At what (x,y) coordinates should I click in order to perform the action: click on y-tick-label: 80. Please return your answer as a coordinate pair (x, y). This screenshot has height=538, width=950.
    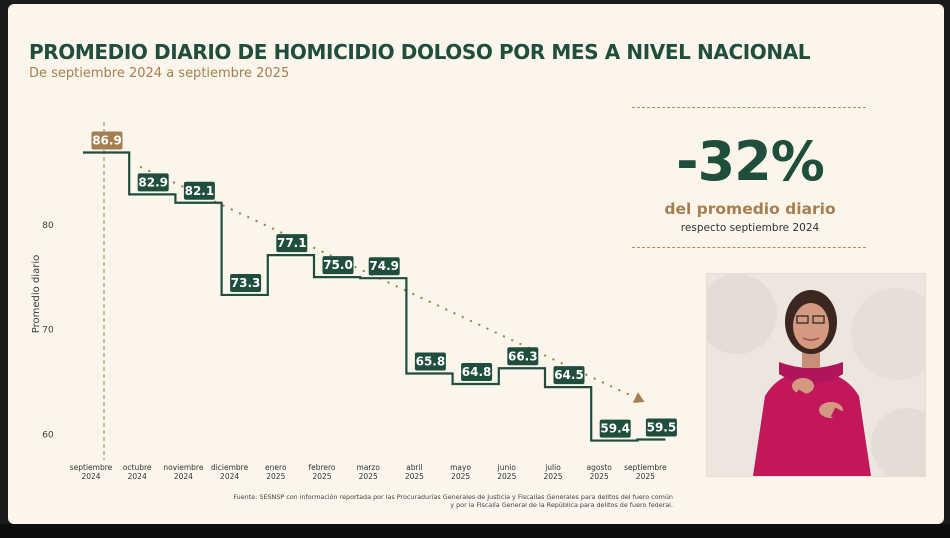
    Looking at the image, I should click on (48, 226).